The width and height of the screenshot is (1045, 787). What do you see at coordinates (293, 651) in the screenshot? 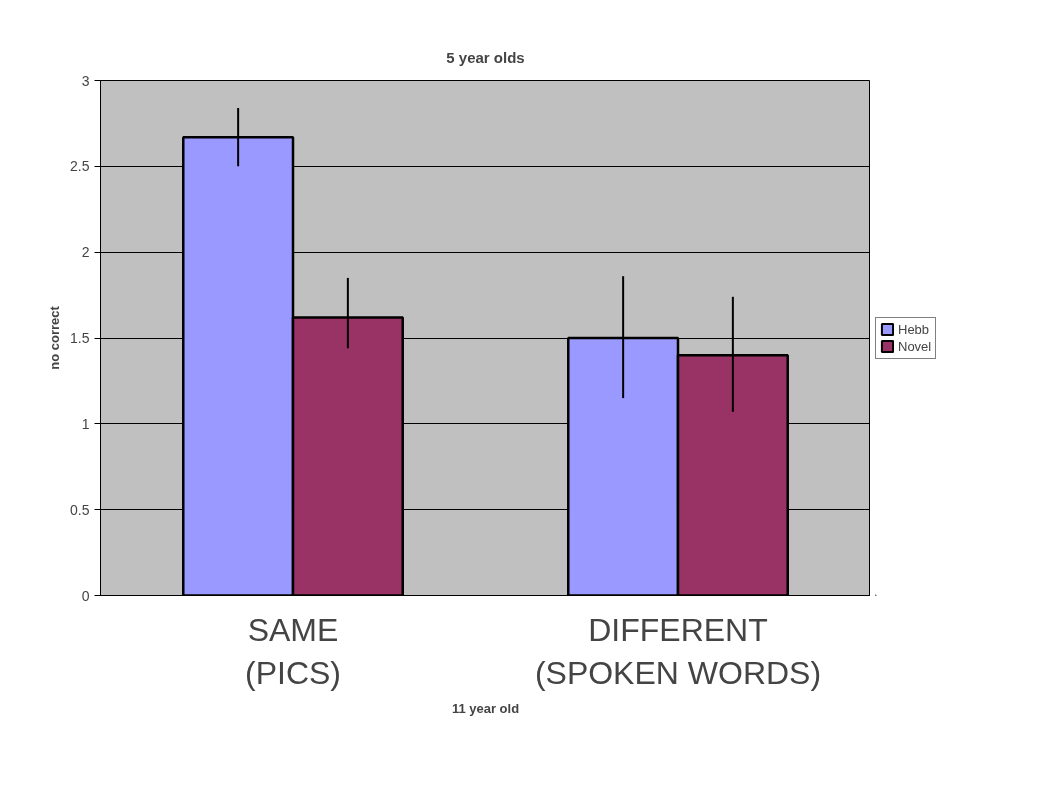
I see `x-tick-label: SAME (PICS)` at bounding box center [293, 651].